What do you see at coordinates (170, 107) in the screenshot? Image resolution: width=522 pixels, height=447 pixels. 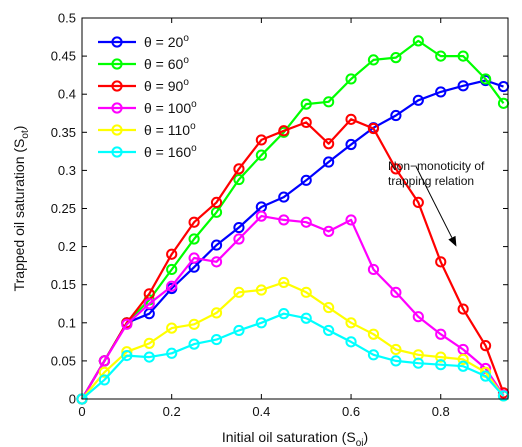 I see `legend-label: θ = 100o` at bounding box center [170, 107].